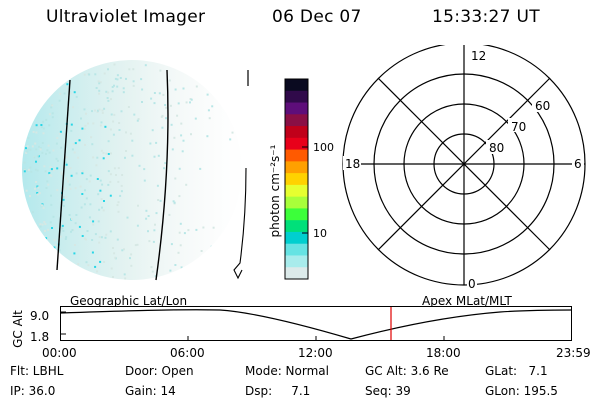 The height and width of the screenshot is (400, 600). Describe the element at coordinates (478, 56) in the screenshot. I see `mlt-label-12: 12` at that location.